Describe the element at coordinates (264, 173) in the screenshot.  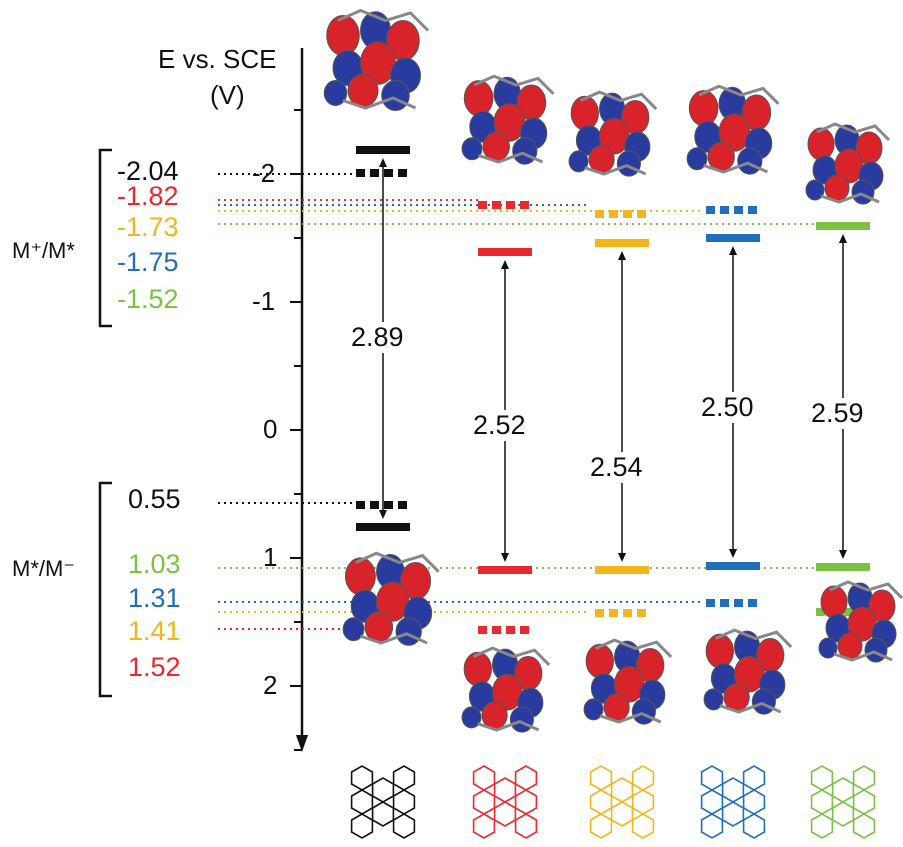
I see `axis-tick-label: -2` at that location.